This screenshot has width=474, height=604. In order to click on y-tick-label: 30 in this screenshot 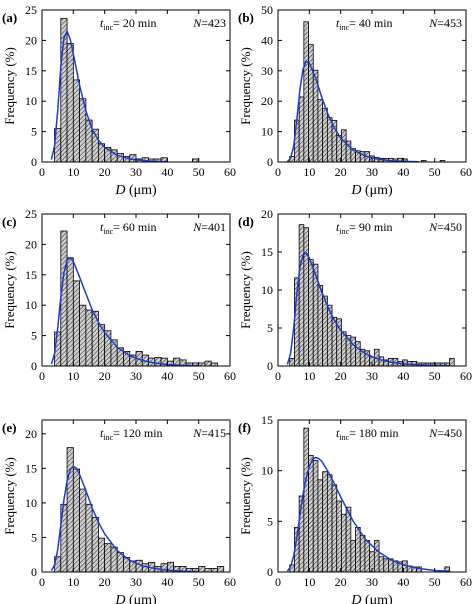, I will do `click(267, 71)`.